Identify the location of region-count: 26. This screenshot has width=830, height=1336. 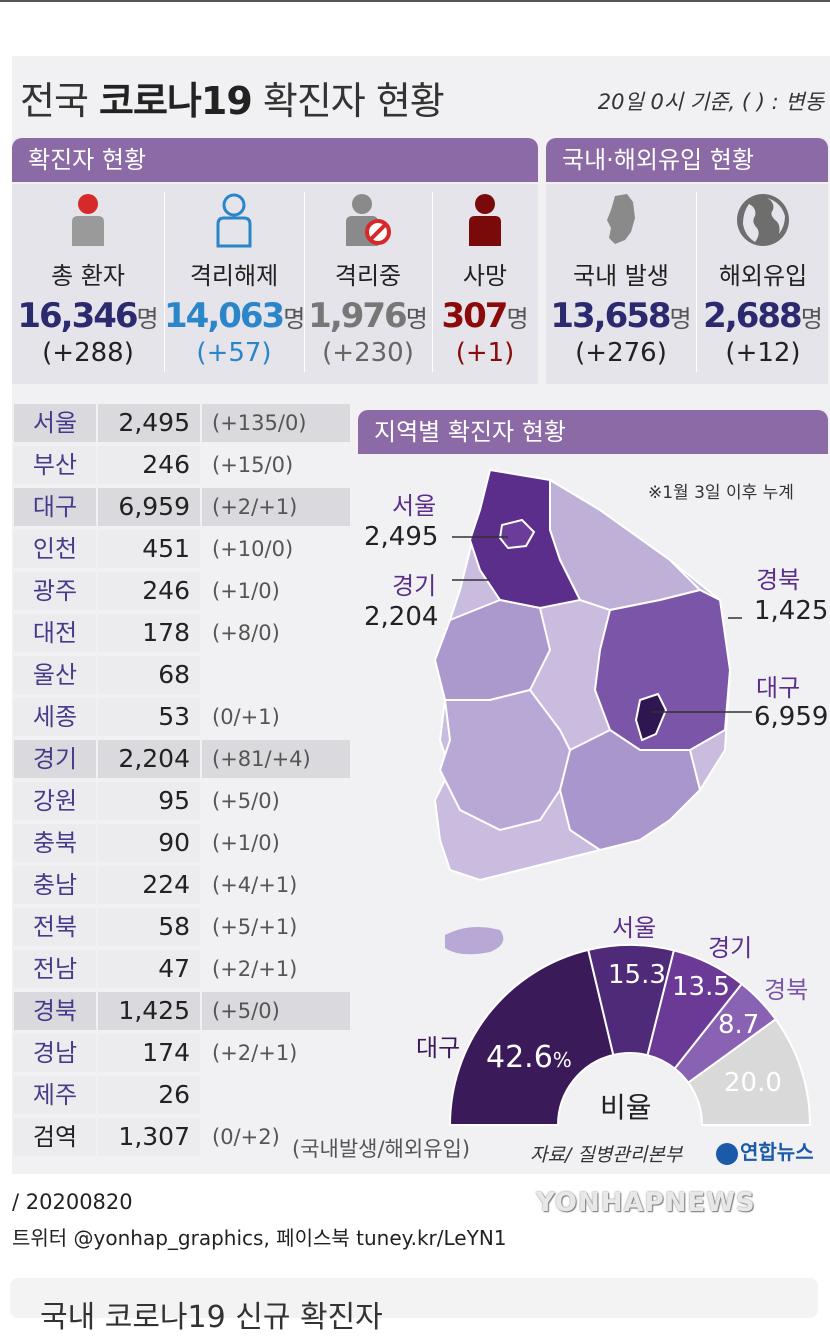
(149, 1095).